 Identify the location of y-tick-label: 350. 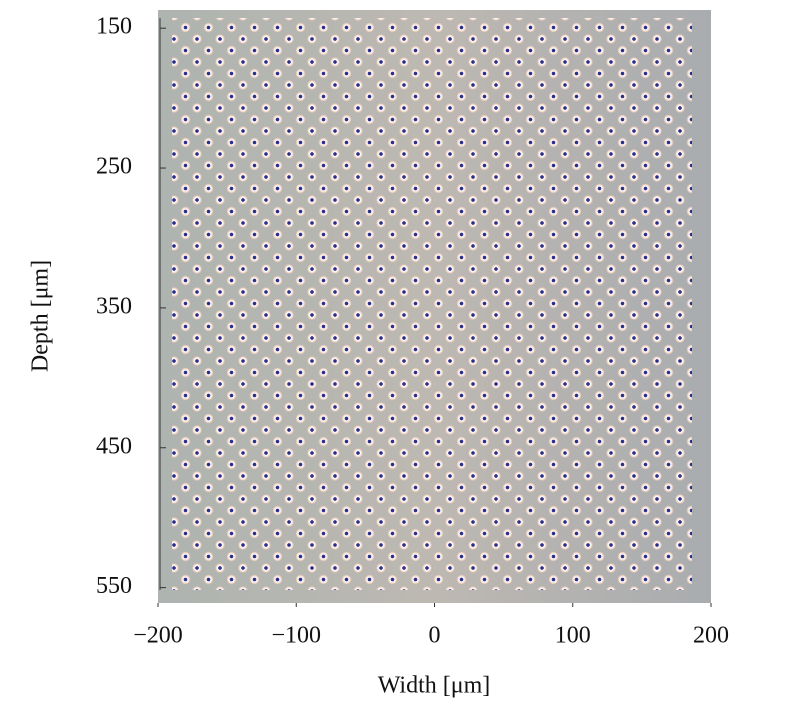
(114, 306).